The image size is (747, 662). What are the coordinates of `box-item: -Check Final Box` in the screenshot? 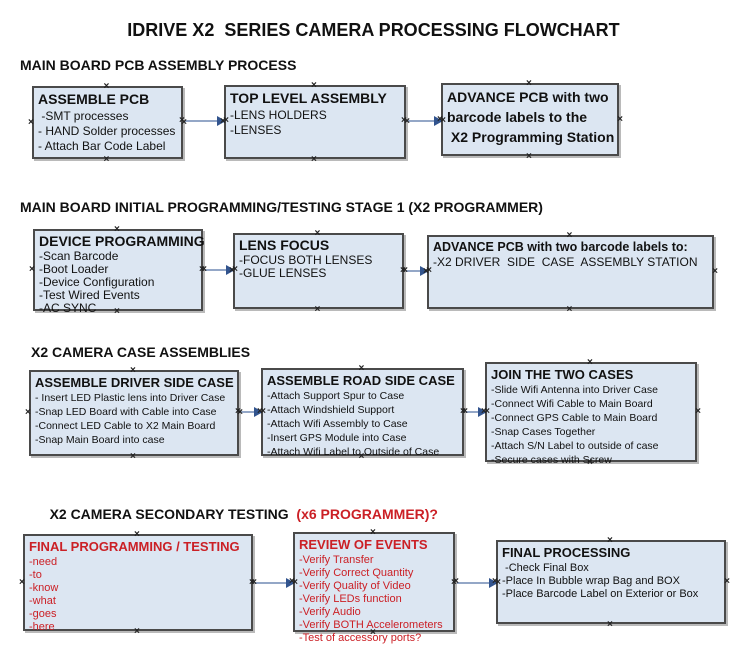 It's located at (545, 568).